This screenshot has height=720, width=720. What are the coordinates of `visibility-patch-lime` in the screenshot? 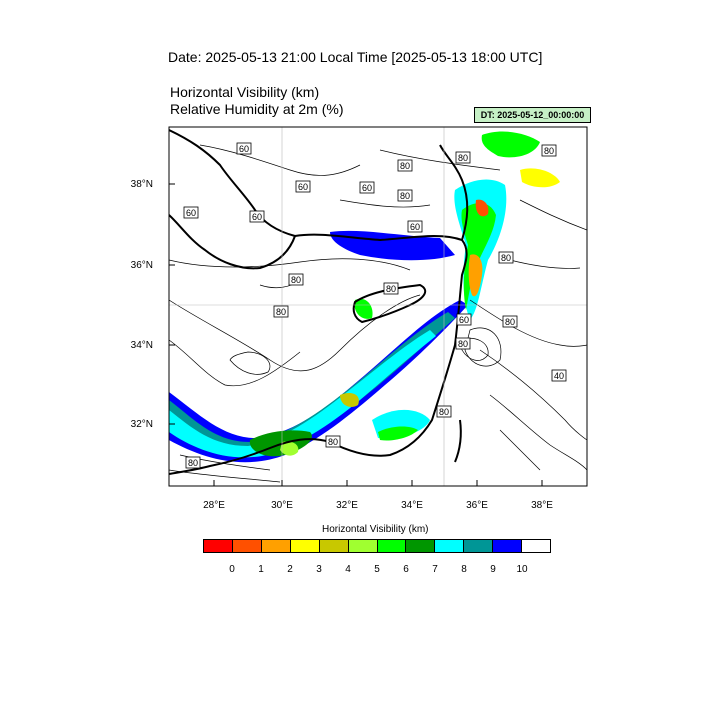 It's located at (289, 448).